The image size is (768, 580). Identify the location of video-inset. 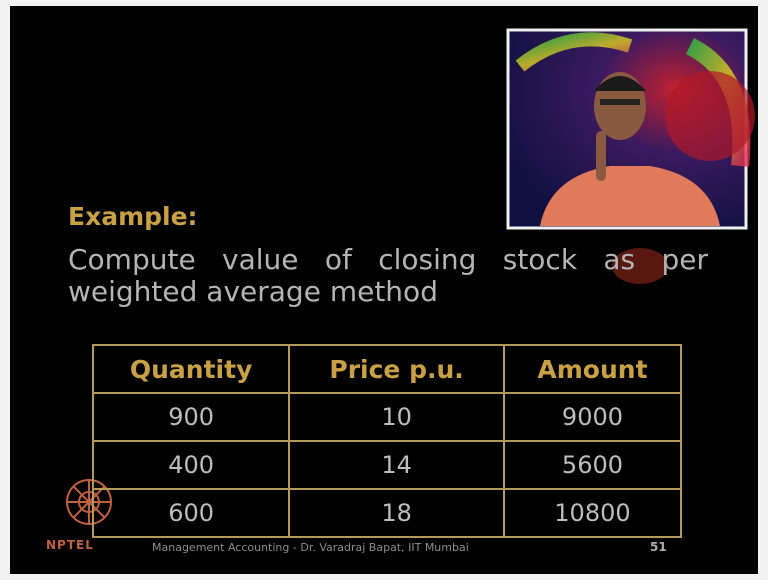
(630, 129).